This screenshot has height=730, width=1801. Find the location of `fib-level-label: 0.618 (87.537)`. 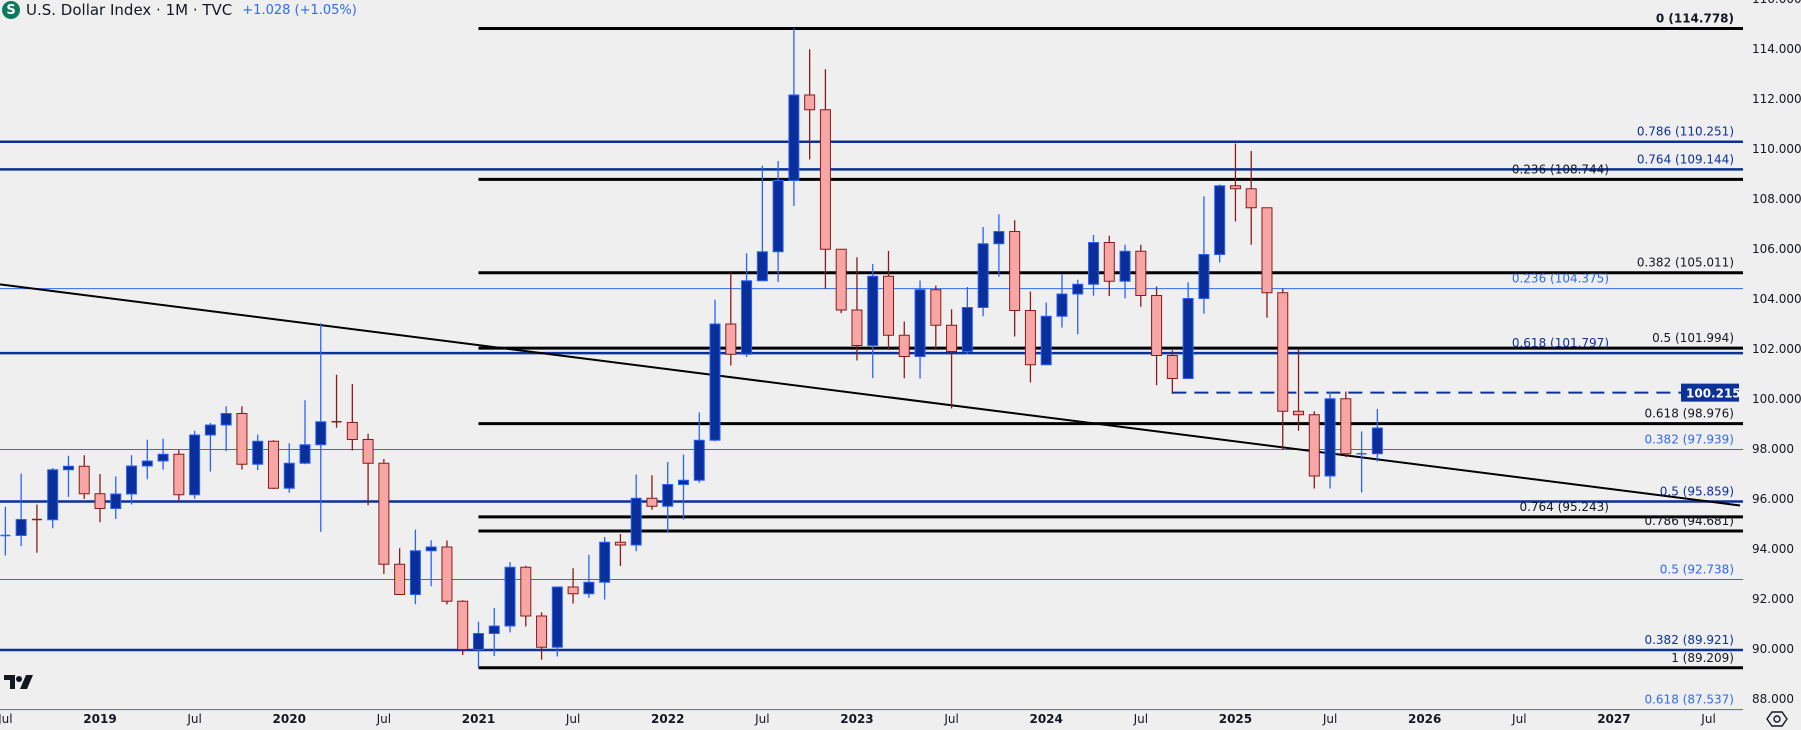

fib-level-label: 0.618 (87.537) is located at coordinates (1689, 700).